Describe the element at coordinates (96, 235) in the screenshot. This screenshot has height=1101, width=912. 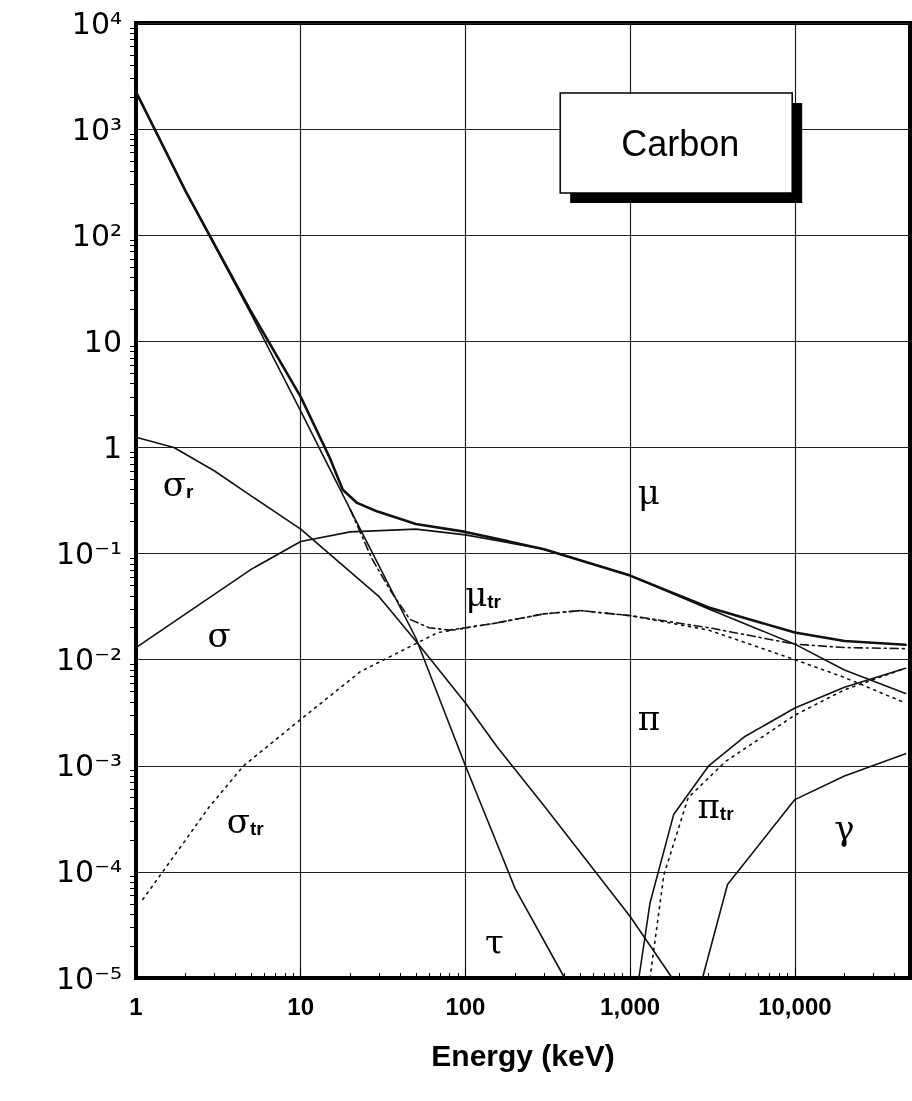
I see `y-tick-label: 10²` at that location.